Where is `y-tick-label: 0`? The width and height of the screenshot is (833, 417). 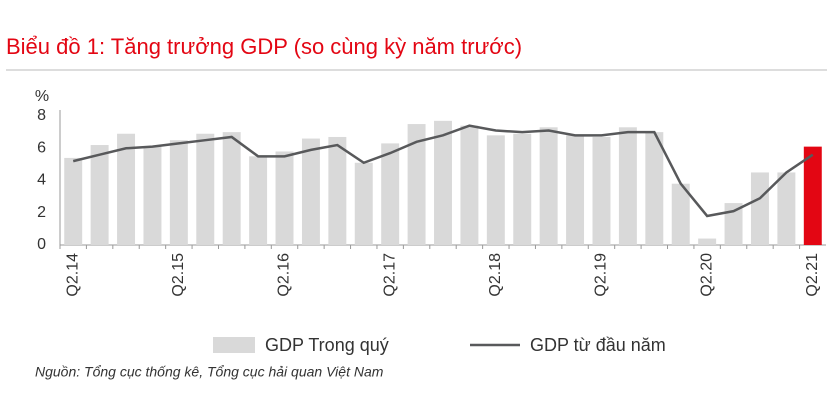
y-tick-label: 0 is located at coordinates (41, 244).